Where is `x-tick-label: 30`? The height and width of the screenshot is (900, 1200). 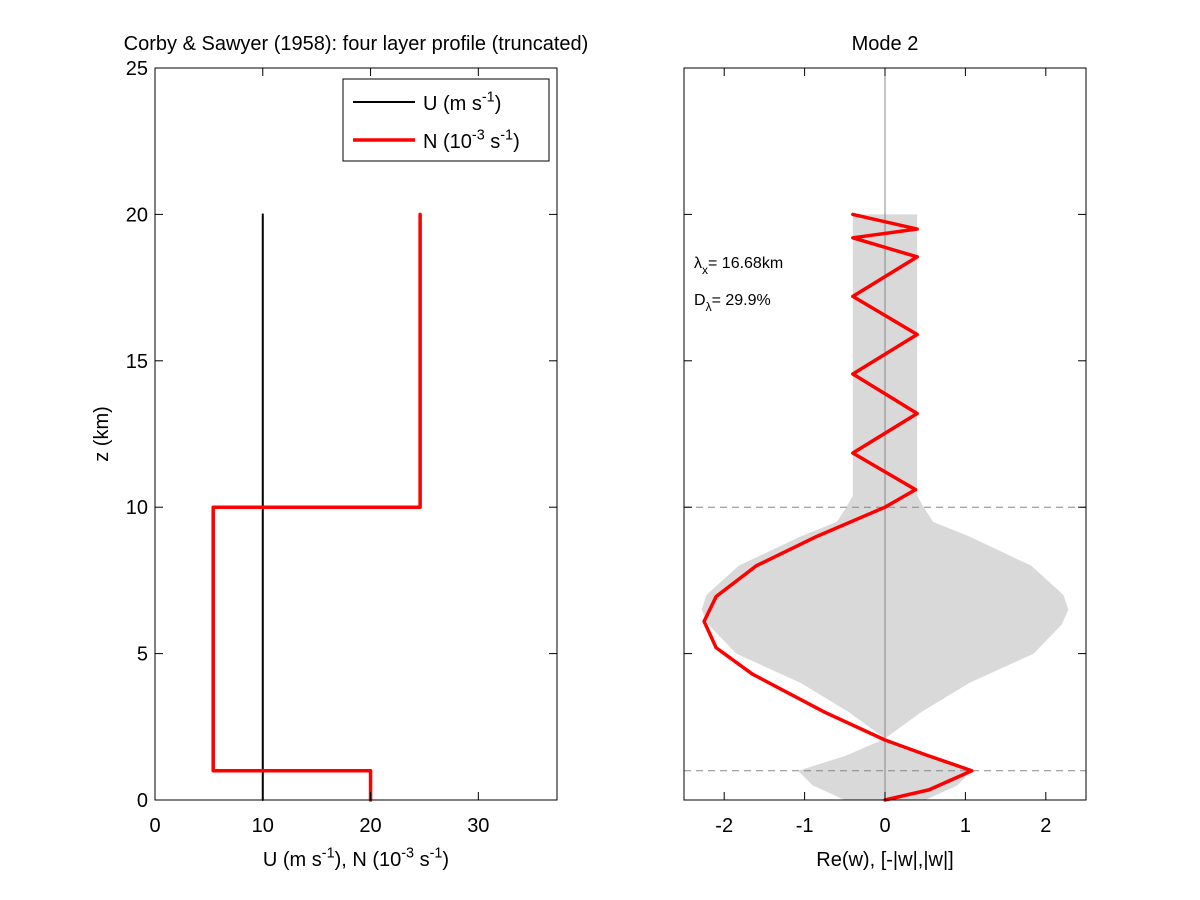
x-tick-label: 30 is located at coordinates (478, 826).